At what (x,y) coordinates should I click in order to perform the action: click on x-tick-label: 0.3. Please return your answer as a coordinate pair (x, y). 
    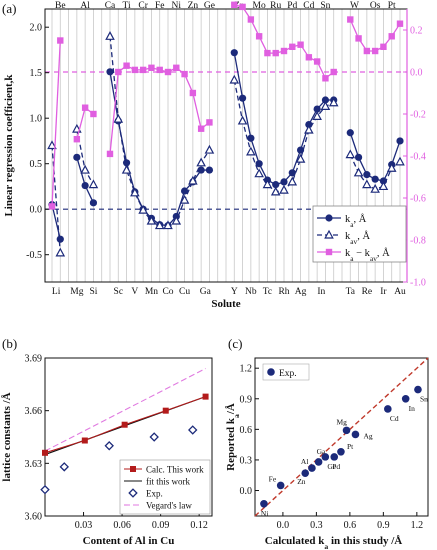
    Looking at the image, I should click on (316, 525).